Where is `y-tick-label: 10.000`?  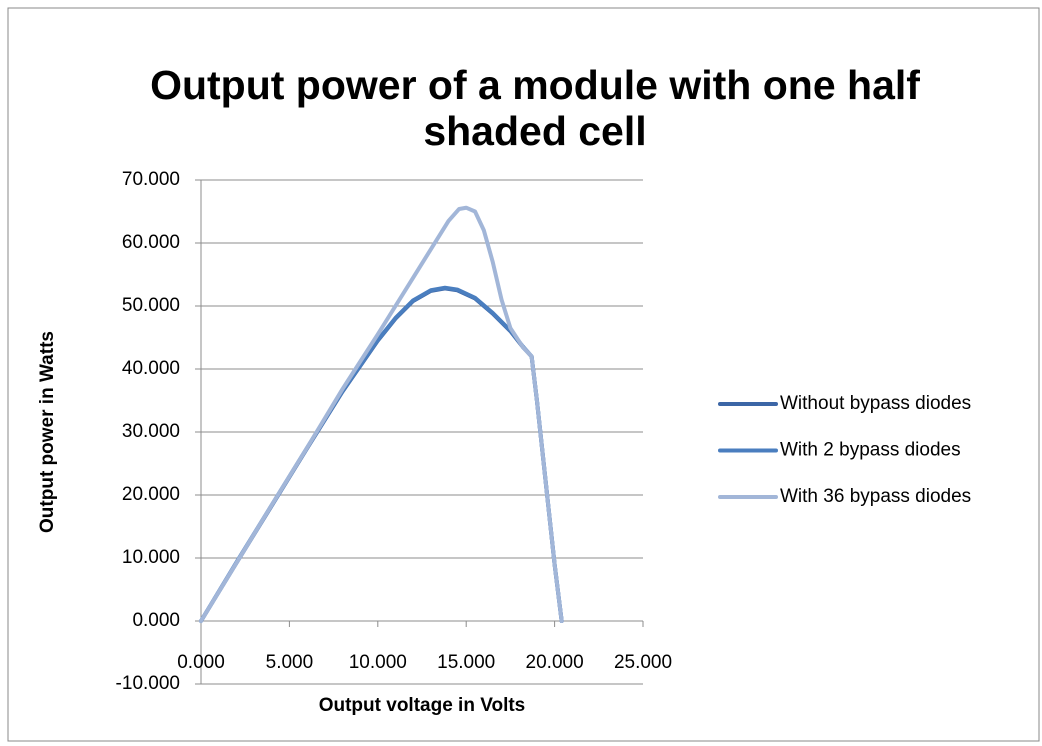 y-tick-label: 10.000 is located at coordinates (151, 557).